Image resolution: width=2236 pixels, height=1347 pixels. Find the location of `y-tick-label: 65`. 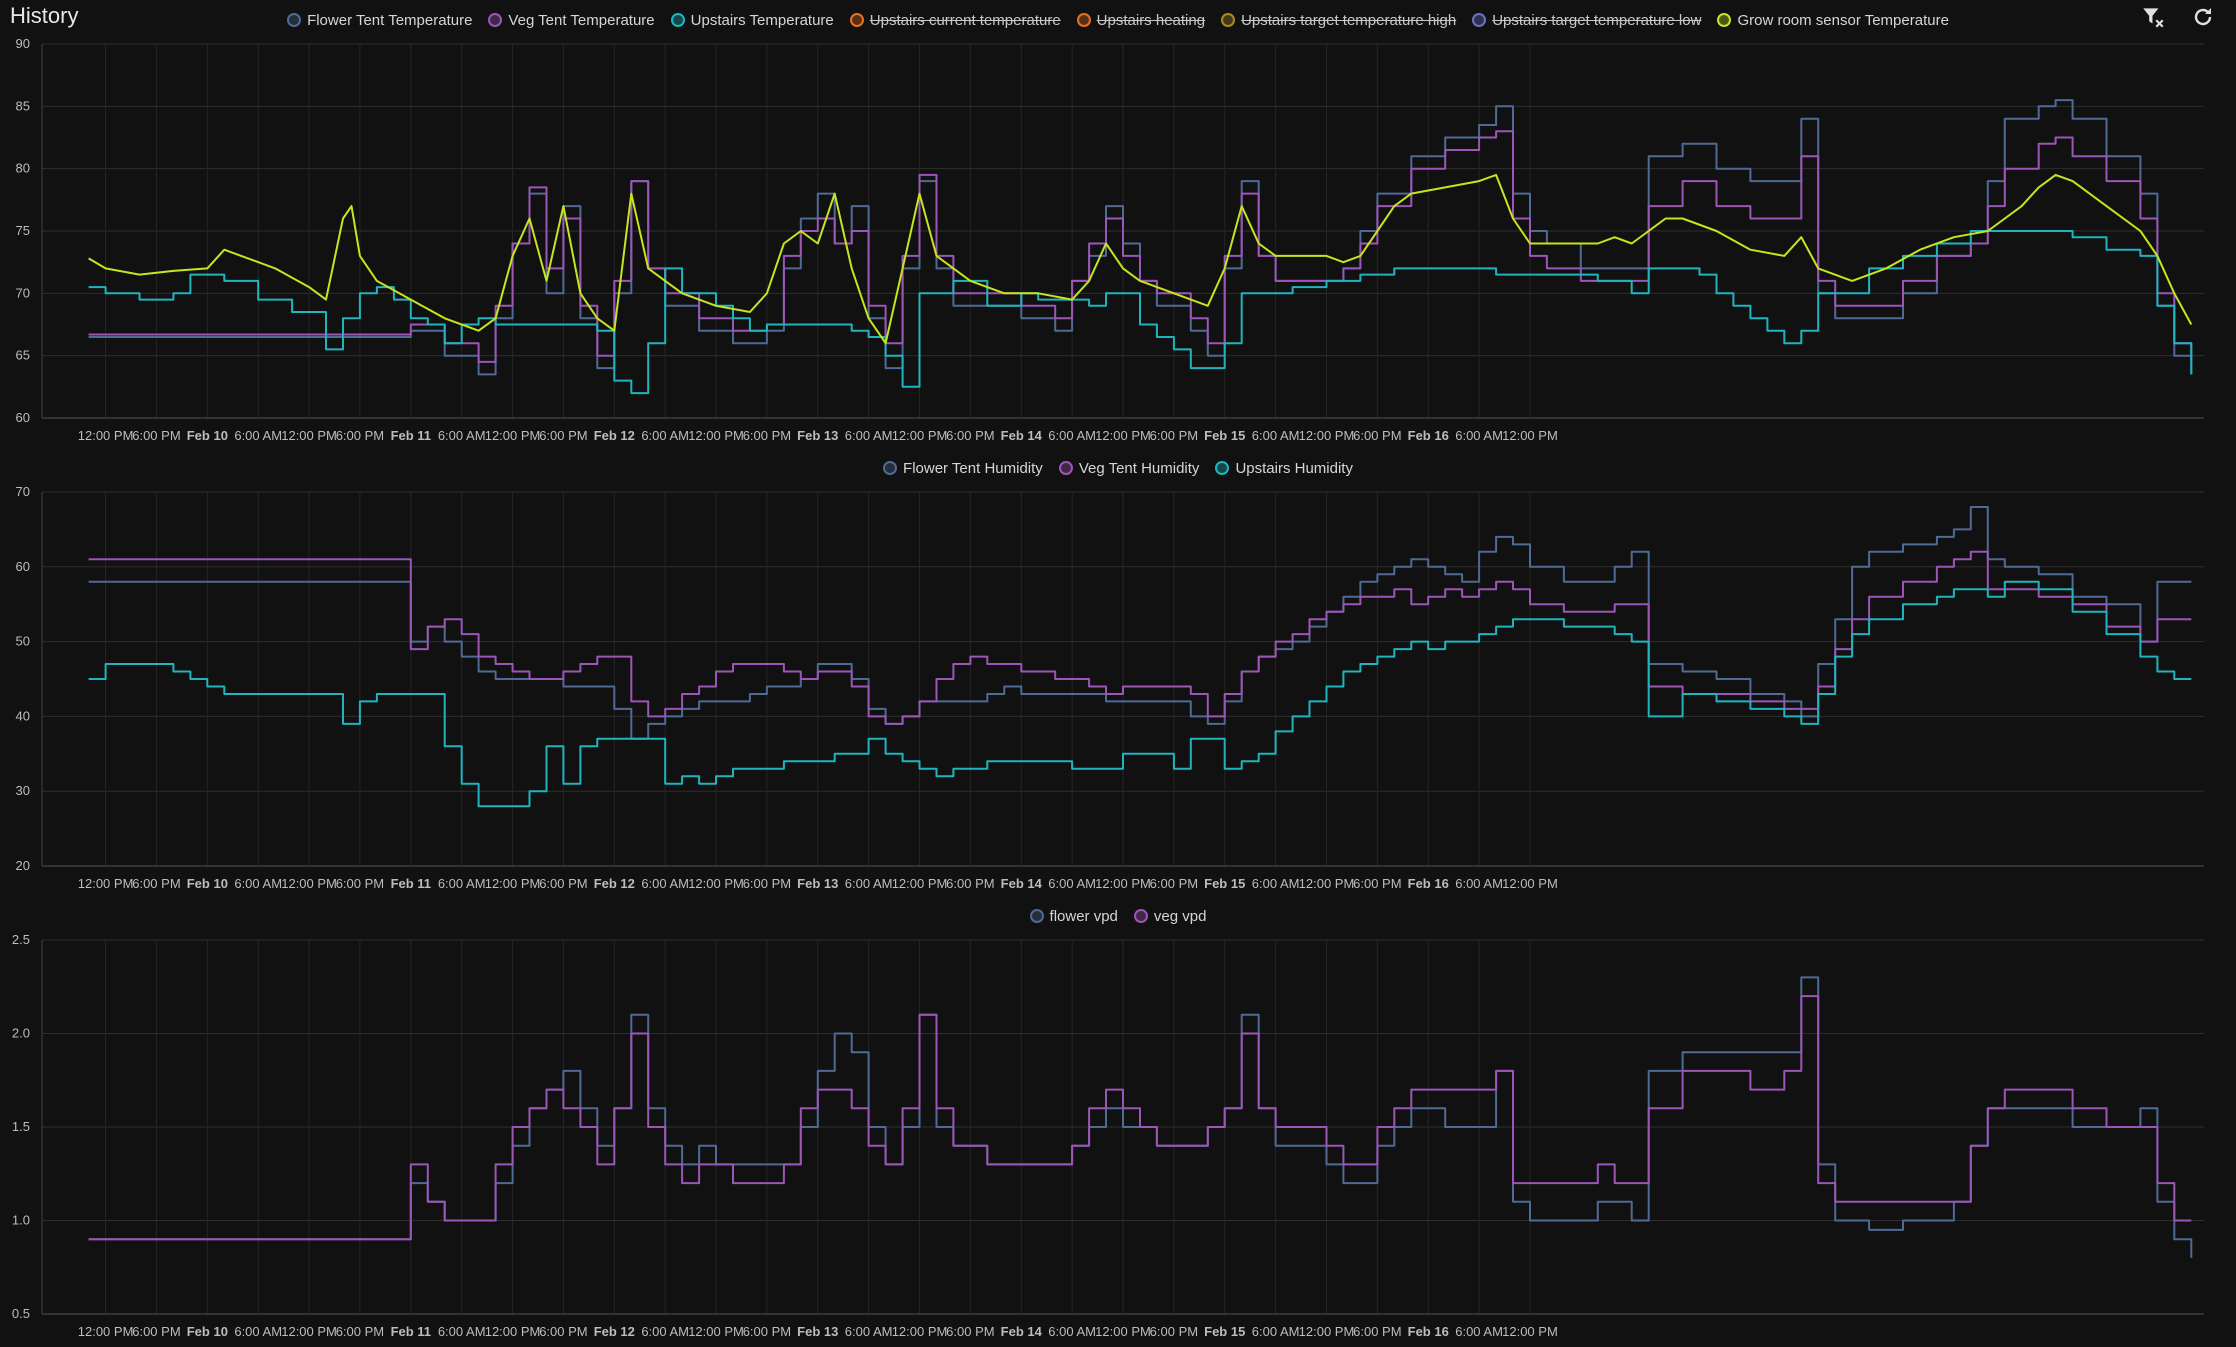

y-tick-label: 65 is located at coordinates (23, 355).